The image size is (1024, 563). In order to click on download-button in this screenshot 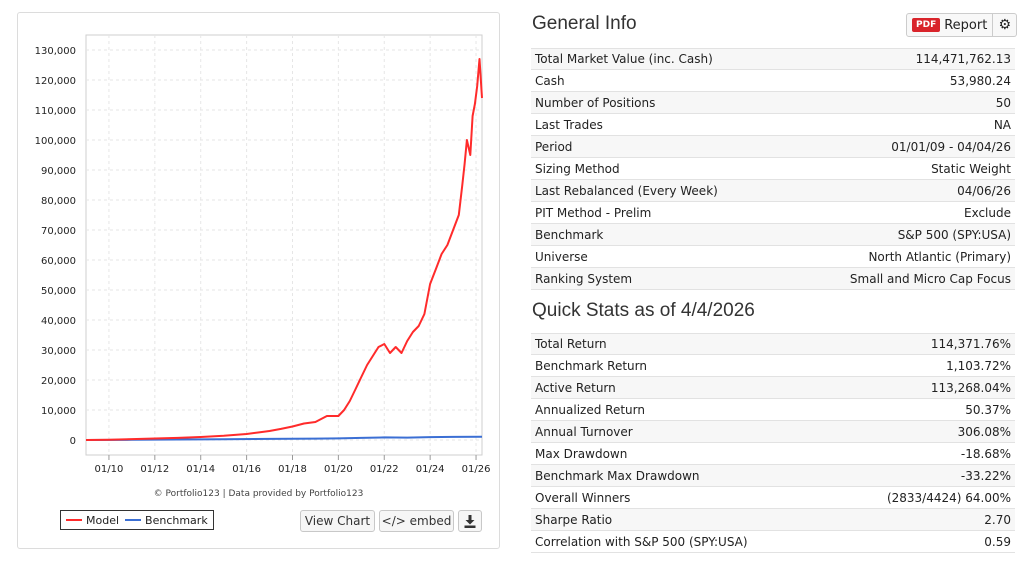, I will do `click(470, 521)`.